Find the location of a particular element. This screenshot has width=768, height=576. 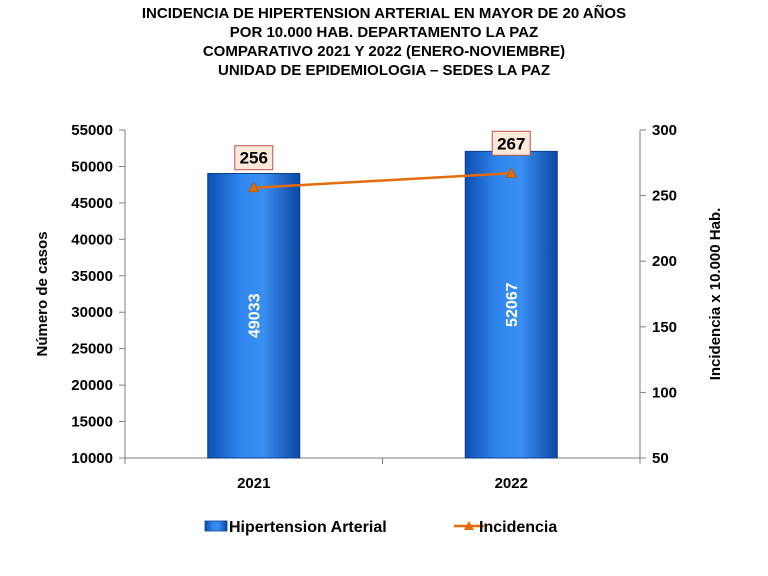

y-tick-label: 15000 is located at coordinates (92, 422).